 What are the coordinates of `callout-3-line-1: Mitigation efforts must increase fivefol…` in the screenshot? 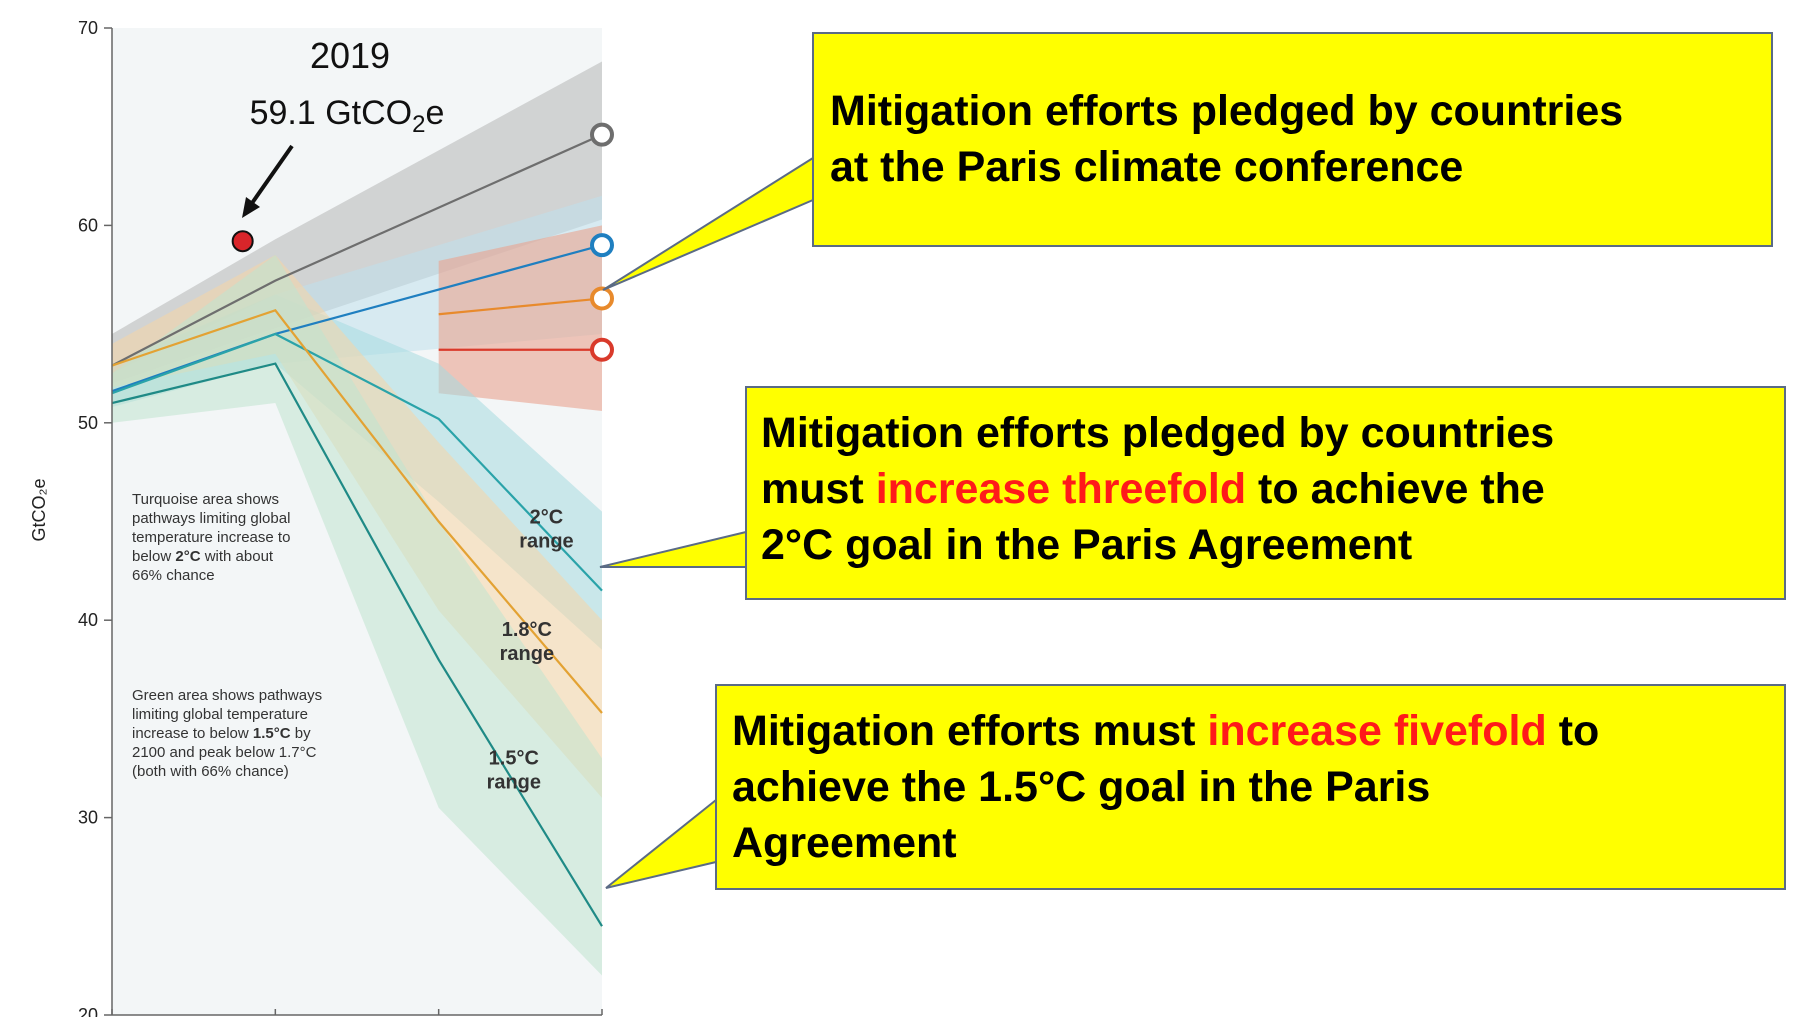 It's located at (1250, 732).